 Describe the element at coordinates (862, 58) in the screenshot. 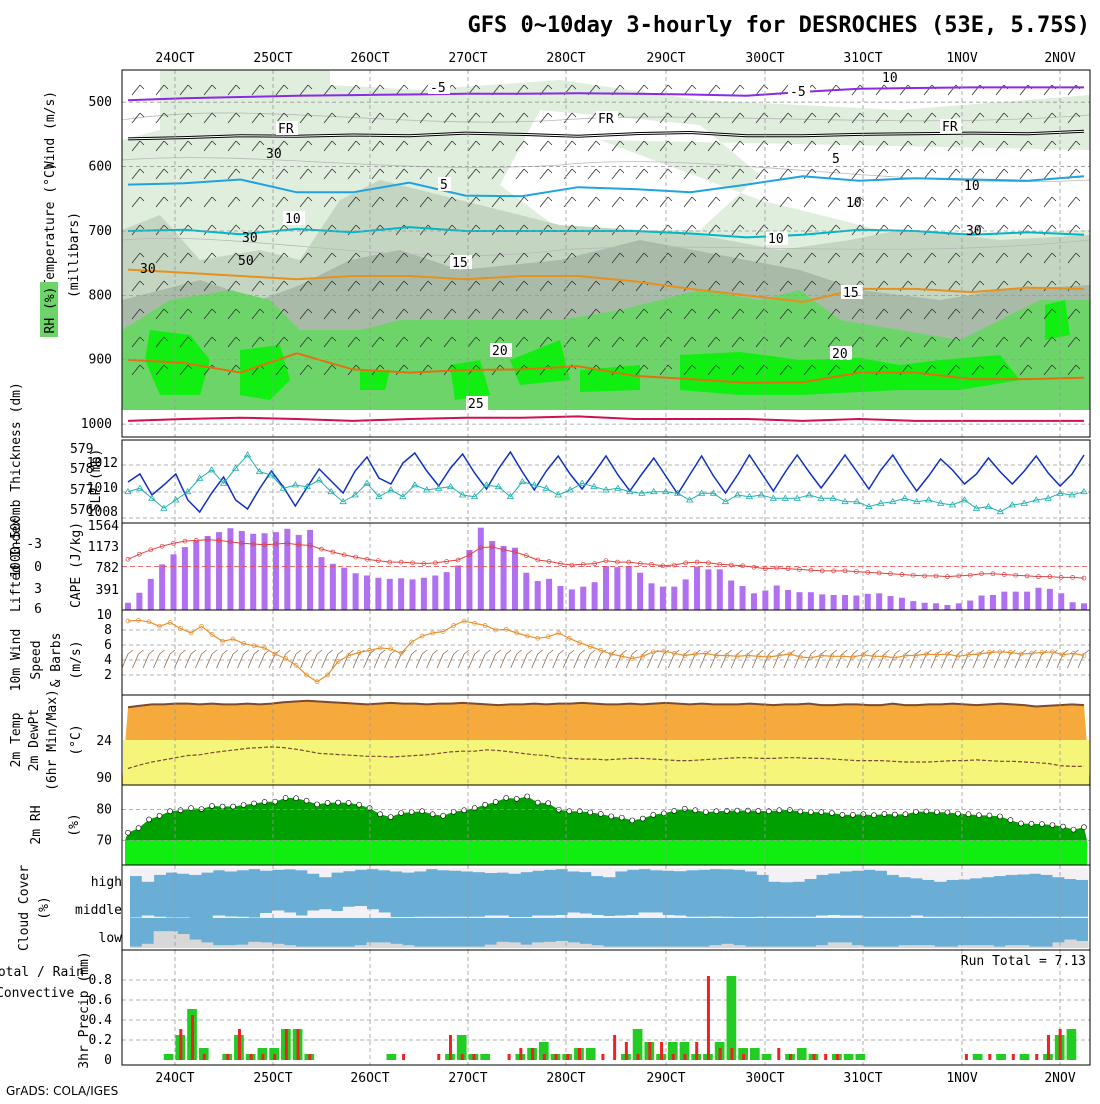

I see `date-label-top: 31OCT` at that location.